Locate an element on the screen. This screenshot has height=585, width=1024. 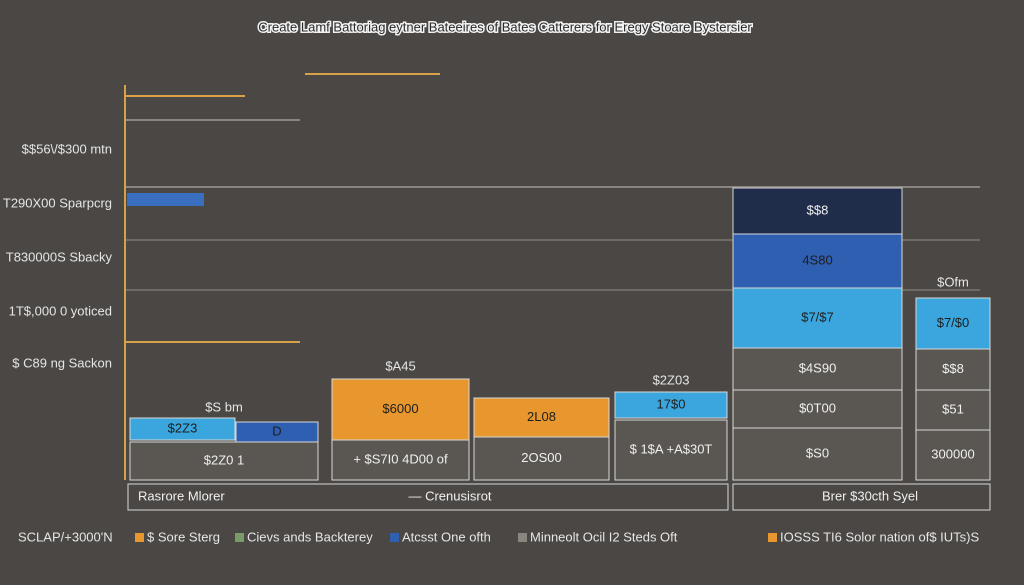
segment-label: $ 1$A +A$30T is located at coordinates (671, 448).